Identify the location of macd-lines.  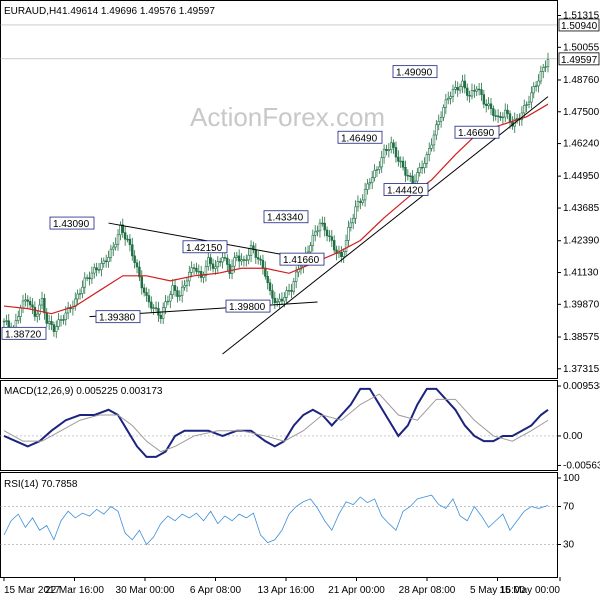
(276, 422).